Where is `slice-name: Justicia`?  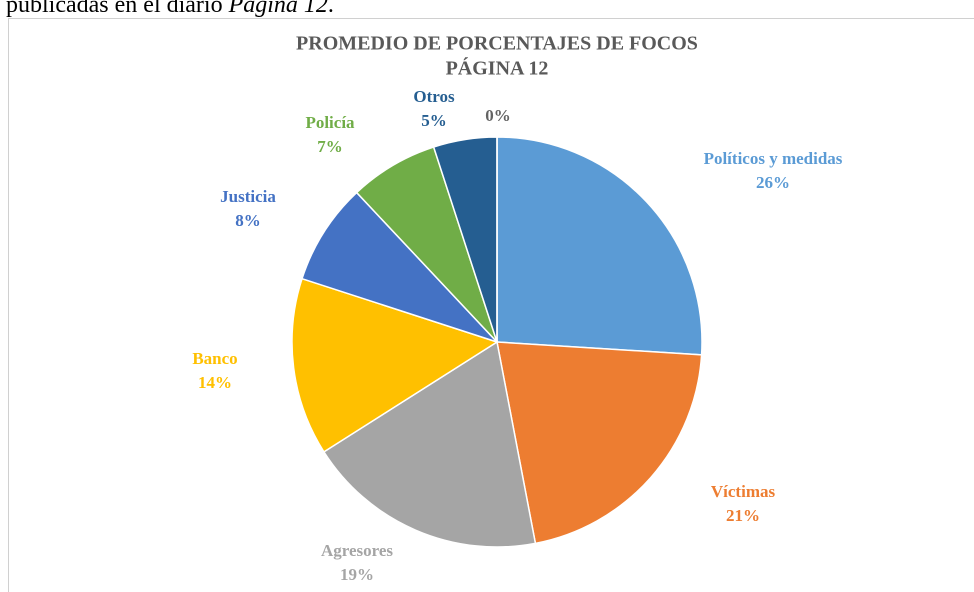 slice-name: Justicia is located at coordinates (248, 196).